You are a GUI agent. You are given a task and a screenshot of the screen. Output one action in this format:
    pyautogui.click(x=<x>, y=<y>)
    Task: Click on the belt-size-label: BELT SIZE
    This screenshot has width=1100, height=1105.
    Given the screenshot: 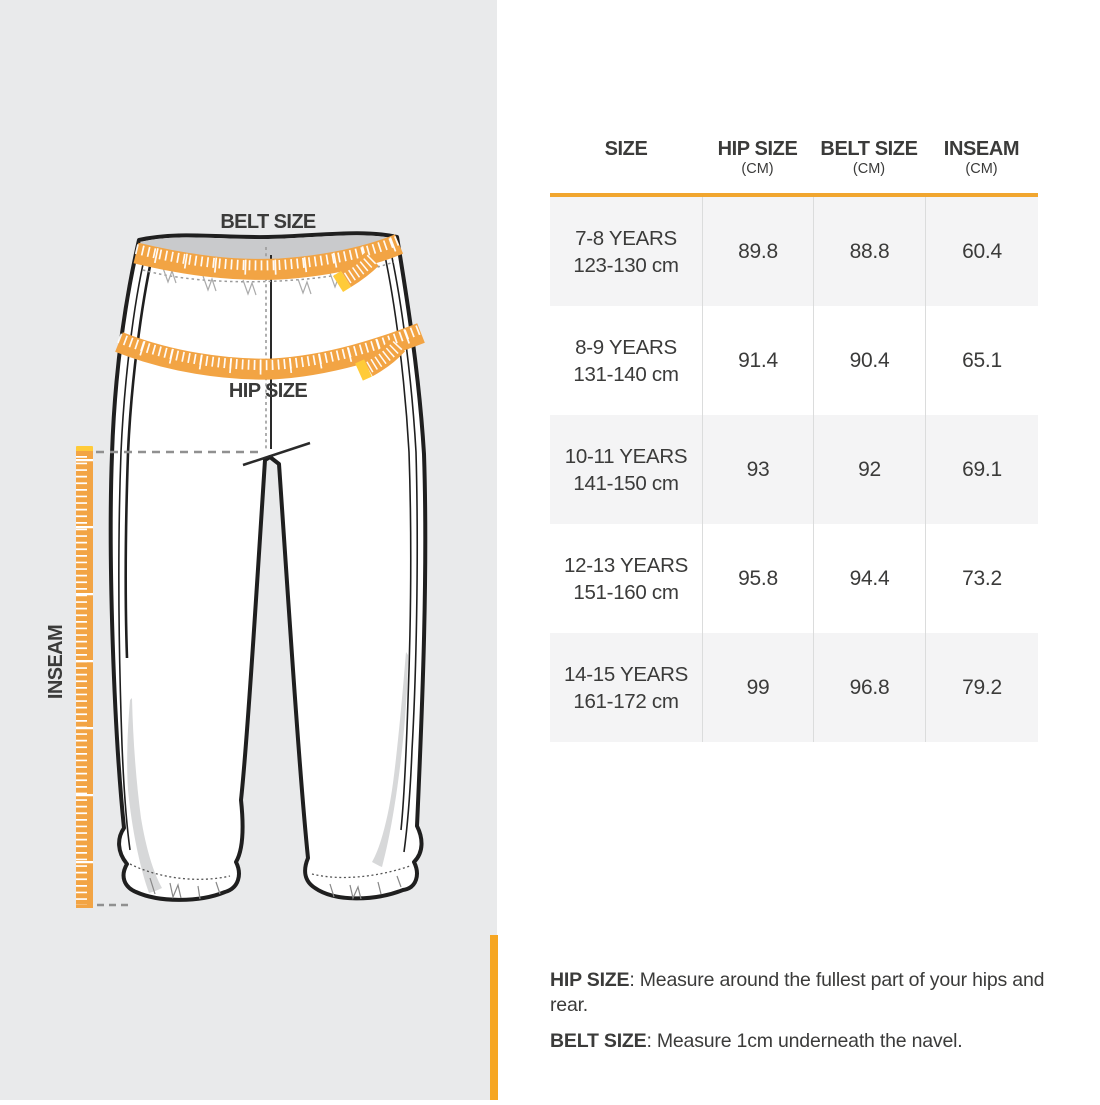 What is the action you would take?
    pyautogui.click(x=268, y=222)
    